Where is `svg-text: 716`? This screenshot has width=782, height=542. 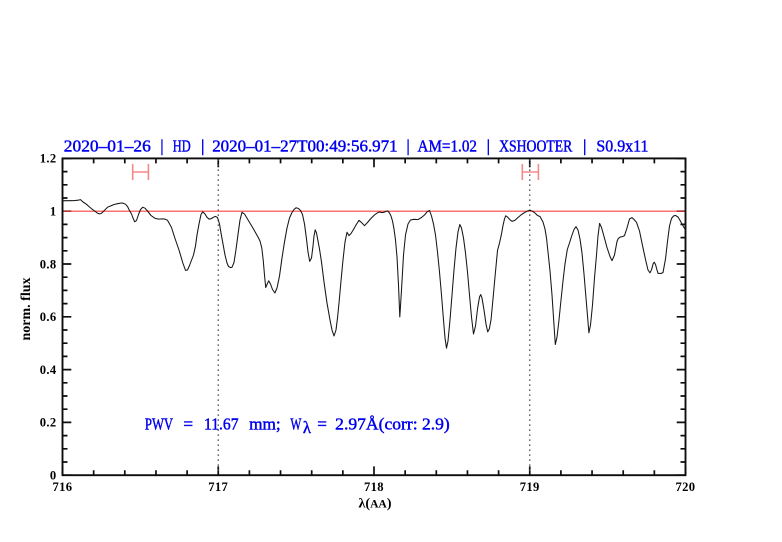
svg-text: 716 is located at coordinates (63, 487).